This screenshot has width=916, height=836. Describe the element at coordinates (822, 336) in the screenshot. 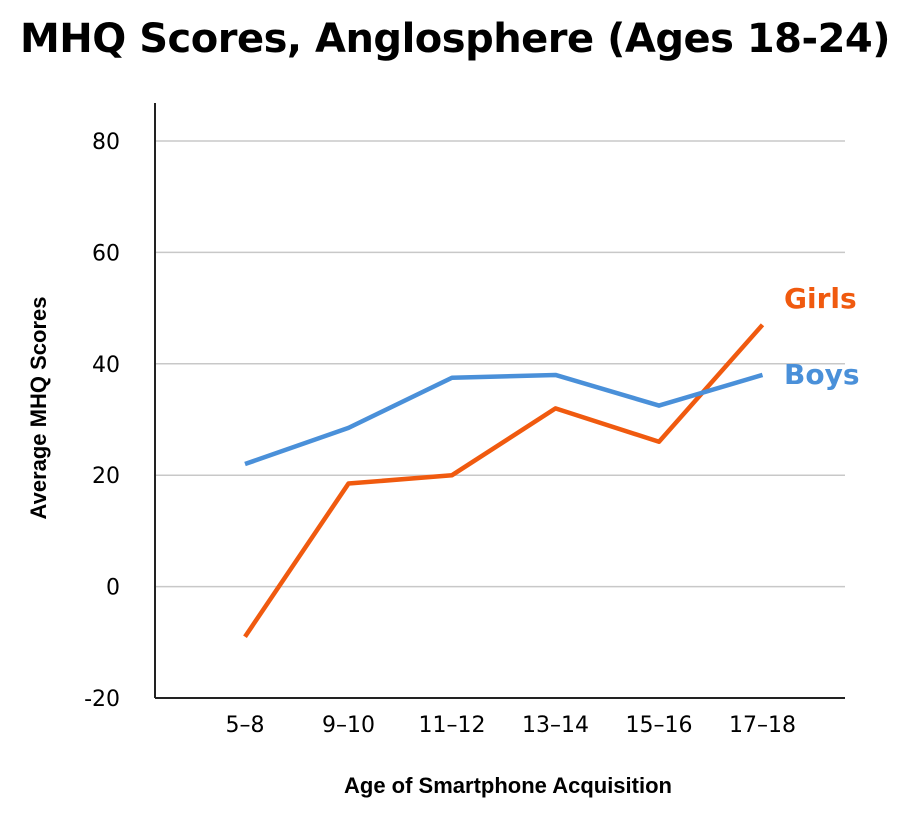

I see `series-labels: Girls Boys` at that location.